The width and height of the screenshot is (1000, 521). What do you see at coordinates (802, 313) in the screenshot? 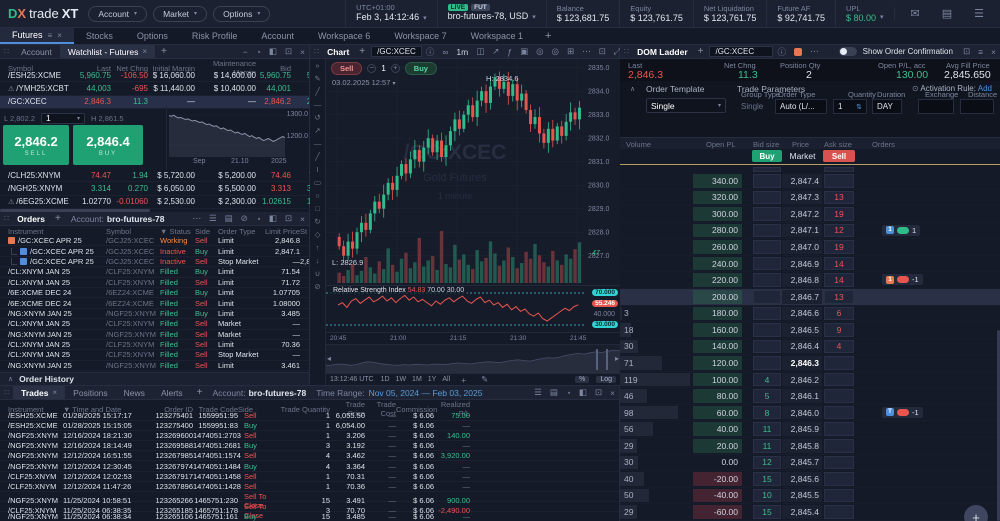
I see `price-cell: 2,846.6` at bounding box center [802, 313].